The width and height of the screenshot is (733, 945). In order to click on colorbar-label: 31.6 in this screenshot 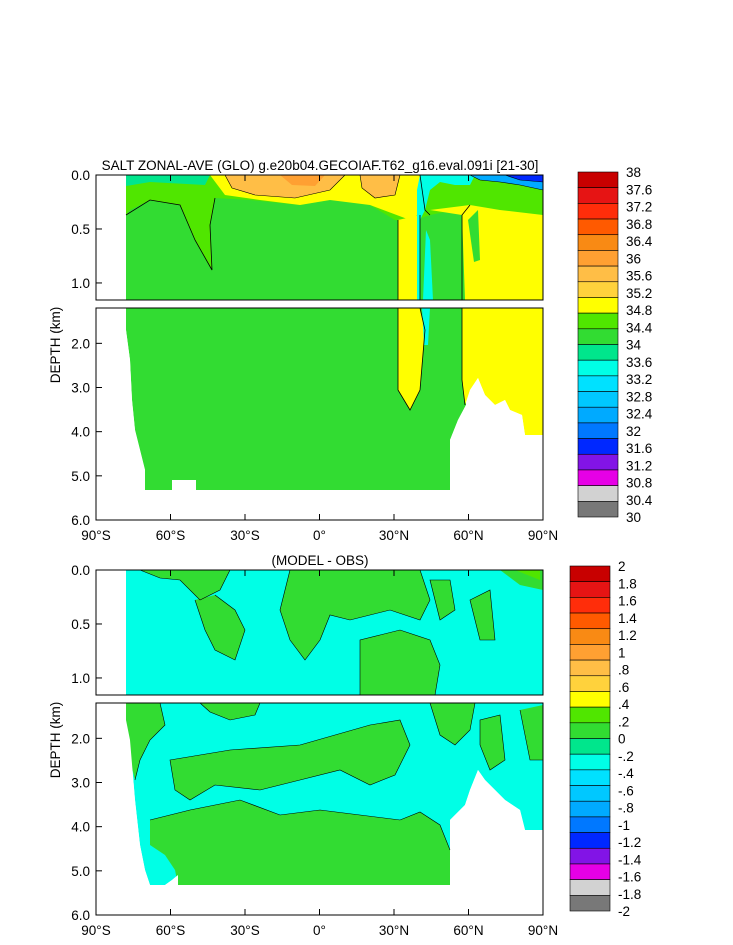, I will do `click(639, 448)`.